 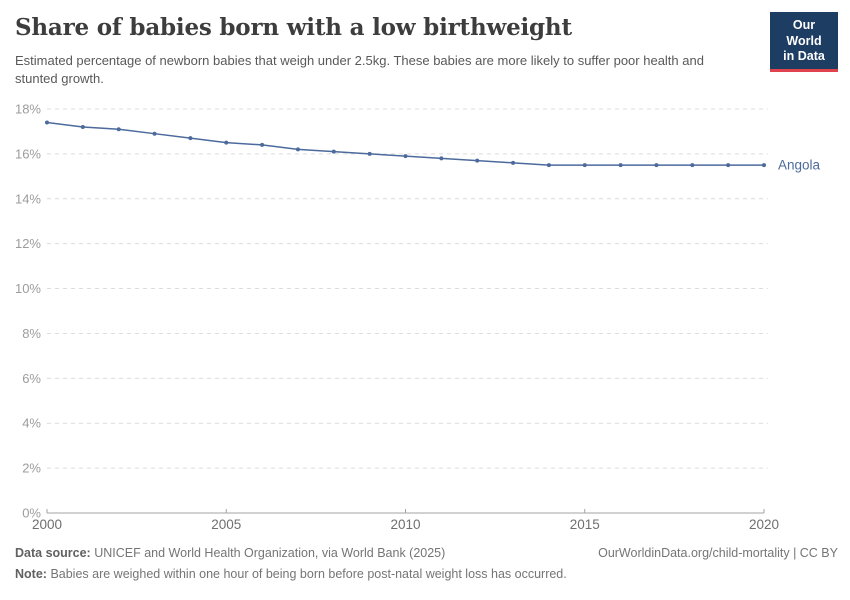 What do you see at coordinates (28, 153) in the screenshot?
I see `y-tick-label: 16%` at bounding box center [28, 153].